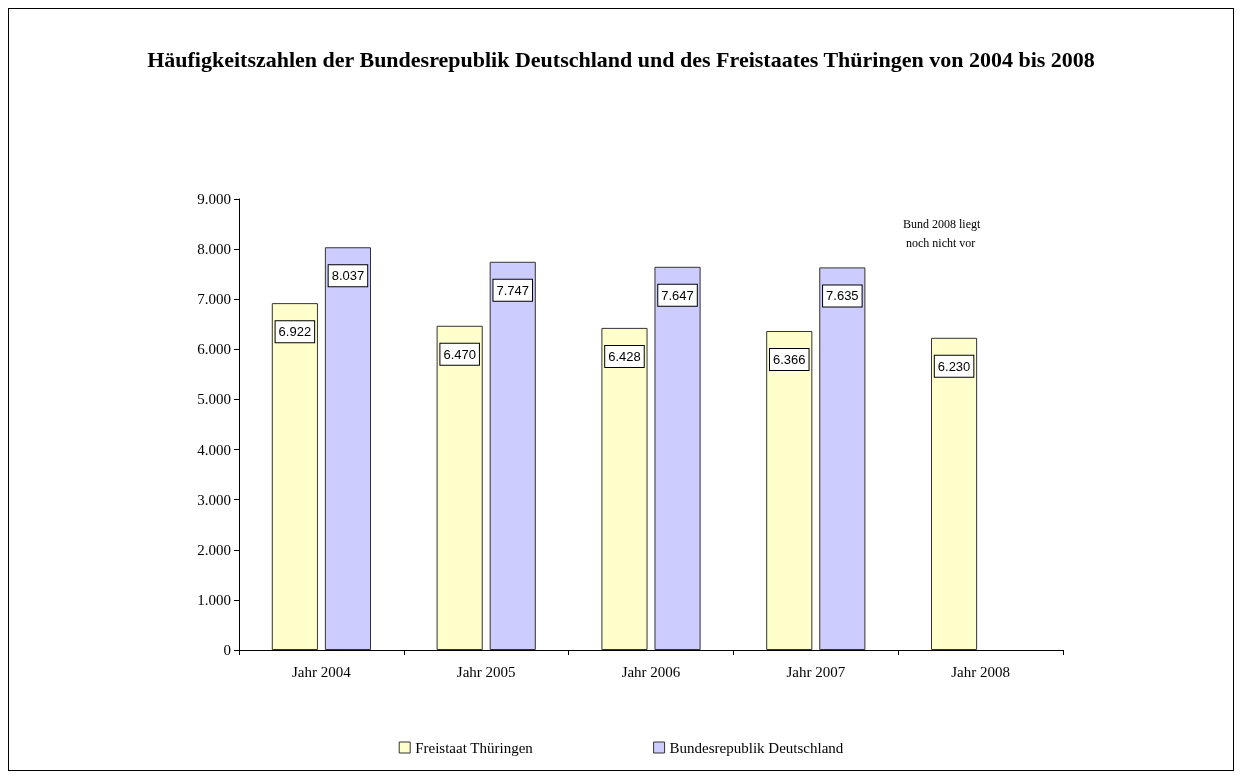 This screenshot has height=779, width=1242. I want to click on data-label: 6.922, so click(295, 332).